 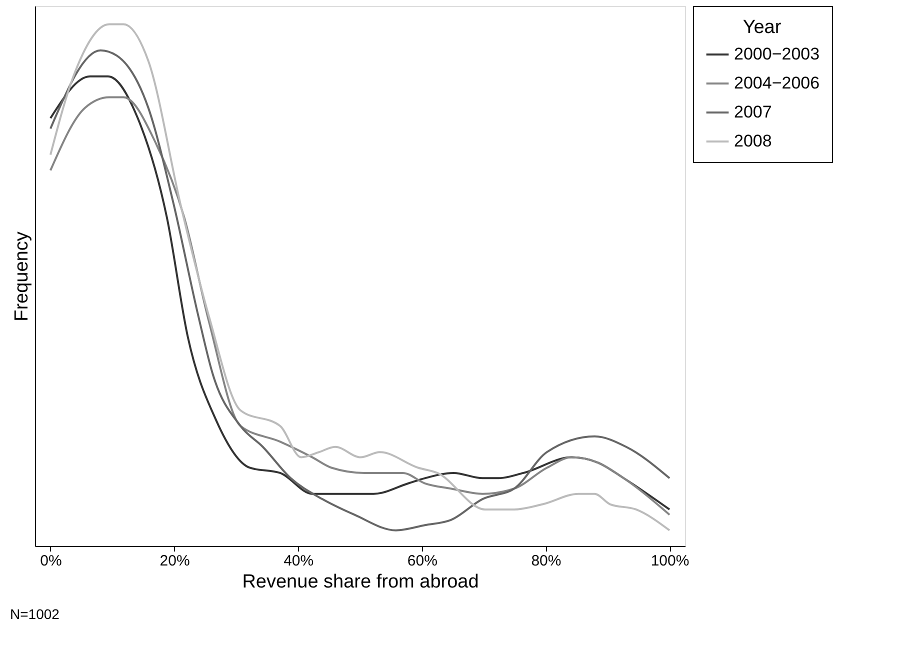 What do you see at coordinates (762, 27) in the screenshot?
I see `legend-title: Year` at bounding box center [762, 27].